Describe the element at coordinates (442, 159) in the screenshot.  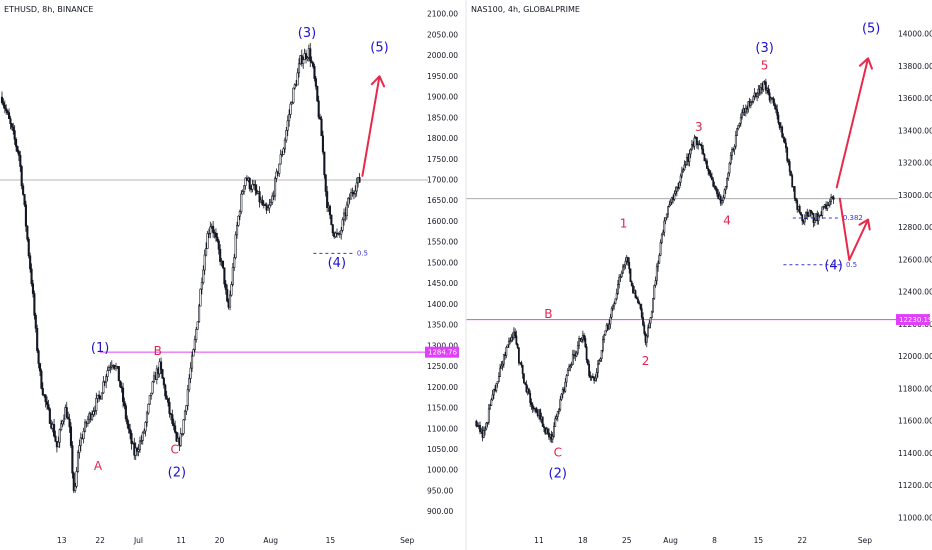
I see `y-tick-label: 1750.00` at that location.